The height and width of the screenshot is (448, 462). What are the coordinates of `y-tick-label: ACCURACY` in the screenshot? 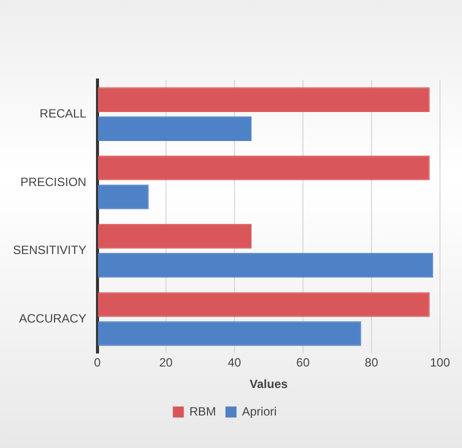 It's located at (52, 318).